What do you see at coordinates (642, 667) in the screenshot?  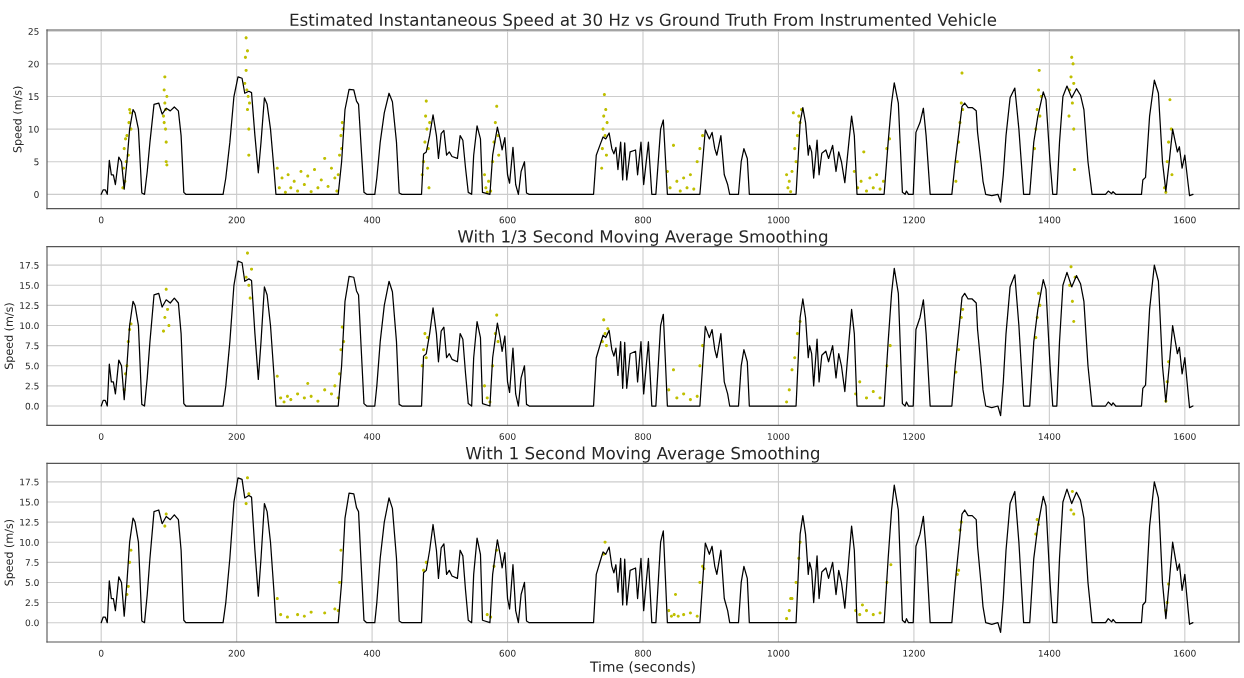 I see `x-axis-title: Time (seconds)` at bounding box center [642, 667].